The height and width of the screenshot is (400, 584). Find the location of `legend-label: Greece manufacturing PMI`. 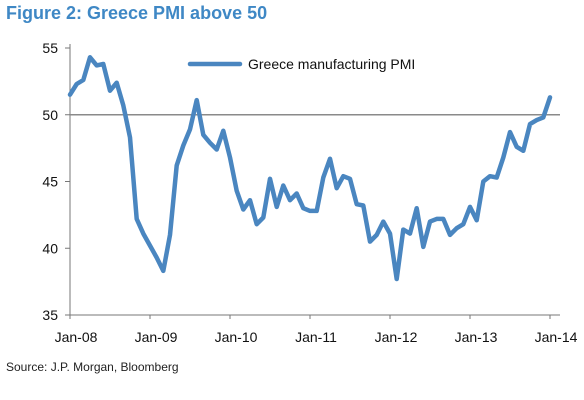

legend-label: Greece manufacturing PMI is located at coordinates (331, 64).